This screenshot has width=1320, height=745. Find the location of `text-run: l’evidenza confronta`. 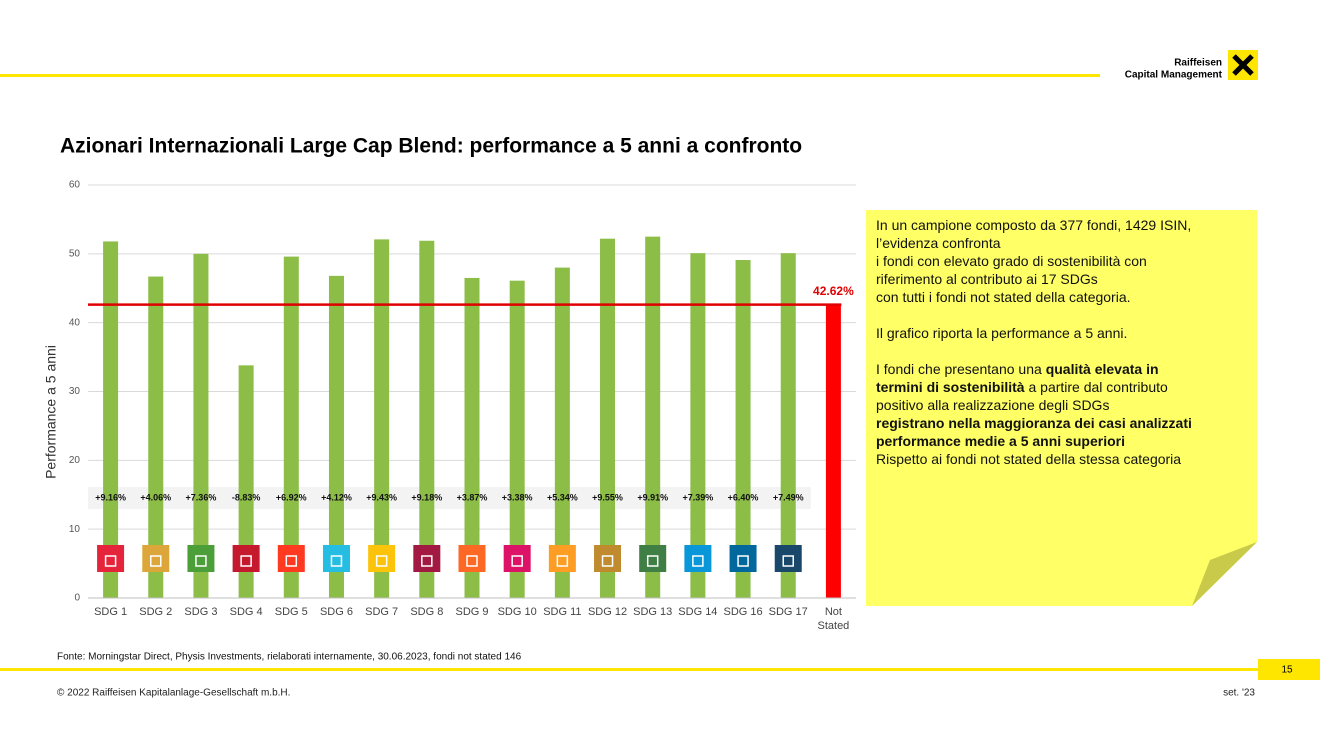

text-run: l’evidenza confronta is located at coordinates (938, 243).